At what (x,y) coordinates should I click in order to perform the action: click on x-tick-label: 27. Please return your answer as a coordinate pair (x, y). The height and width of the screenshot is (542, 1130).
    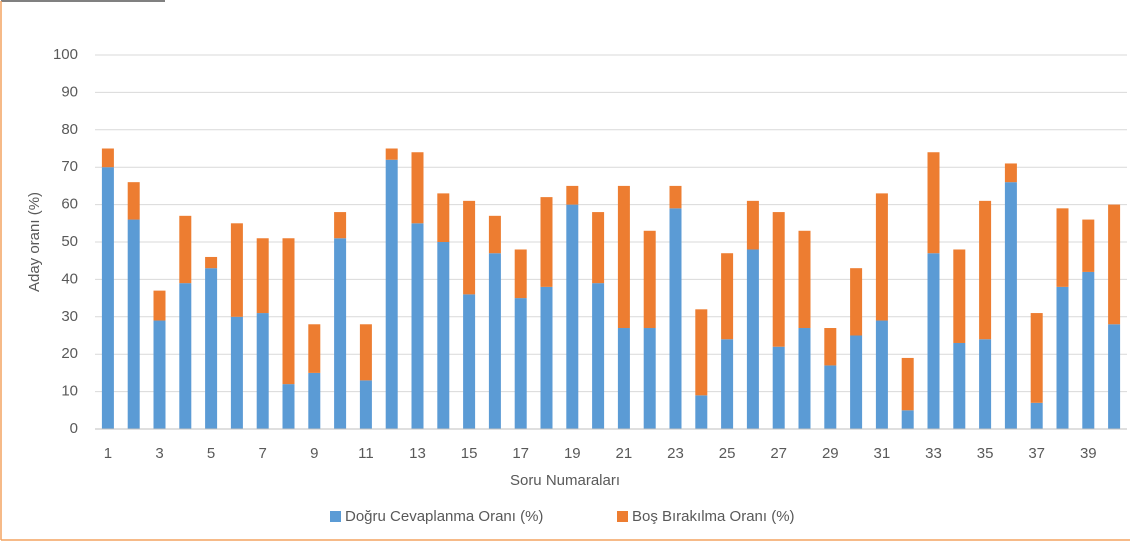
    Looking at the image, I should click on (778, 453).